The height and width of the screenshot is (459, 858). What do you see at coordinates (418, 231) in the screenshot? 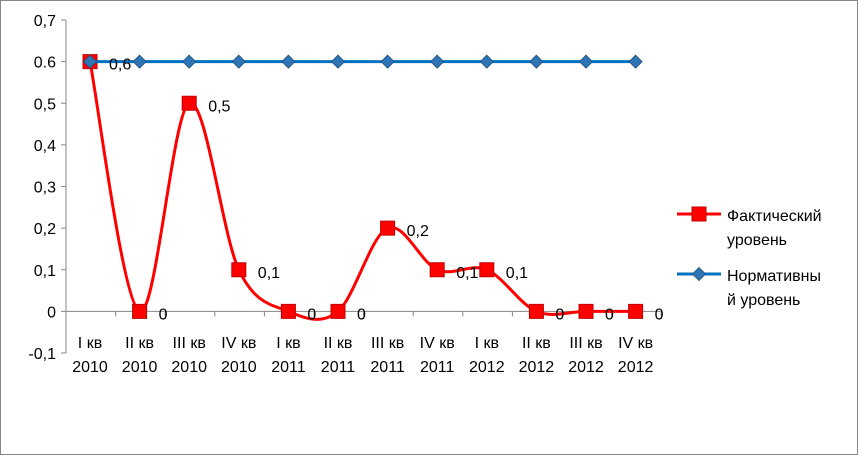
I see `data-label: 0,2` at bounding box center [418, 231].